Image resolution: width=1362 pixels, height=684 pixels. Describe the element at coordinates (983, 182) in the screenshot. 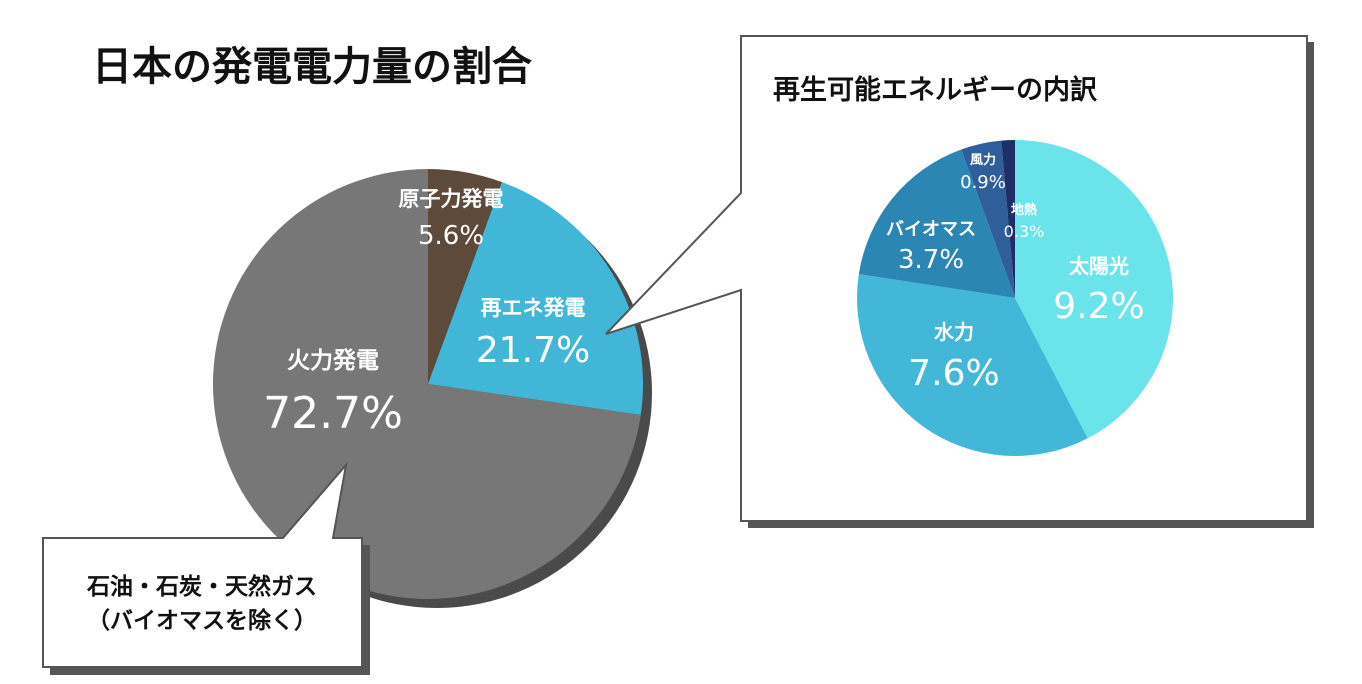

I see `breakdown-slice-value-3: 0.9%` at that location.